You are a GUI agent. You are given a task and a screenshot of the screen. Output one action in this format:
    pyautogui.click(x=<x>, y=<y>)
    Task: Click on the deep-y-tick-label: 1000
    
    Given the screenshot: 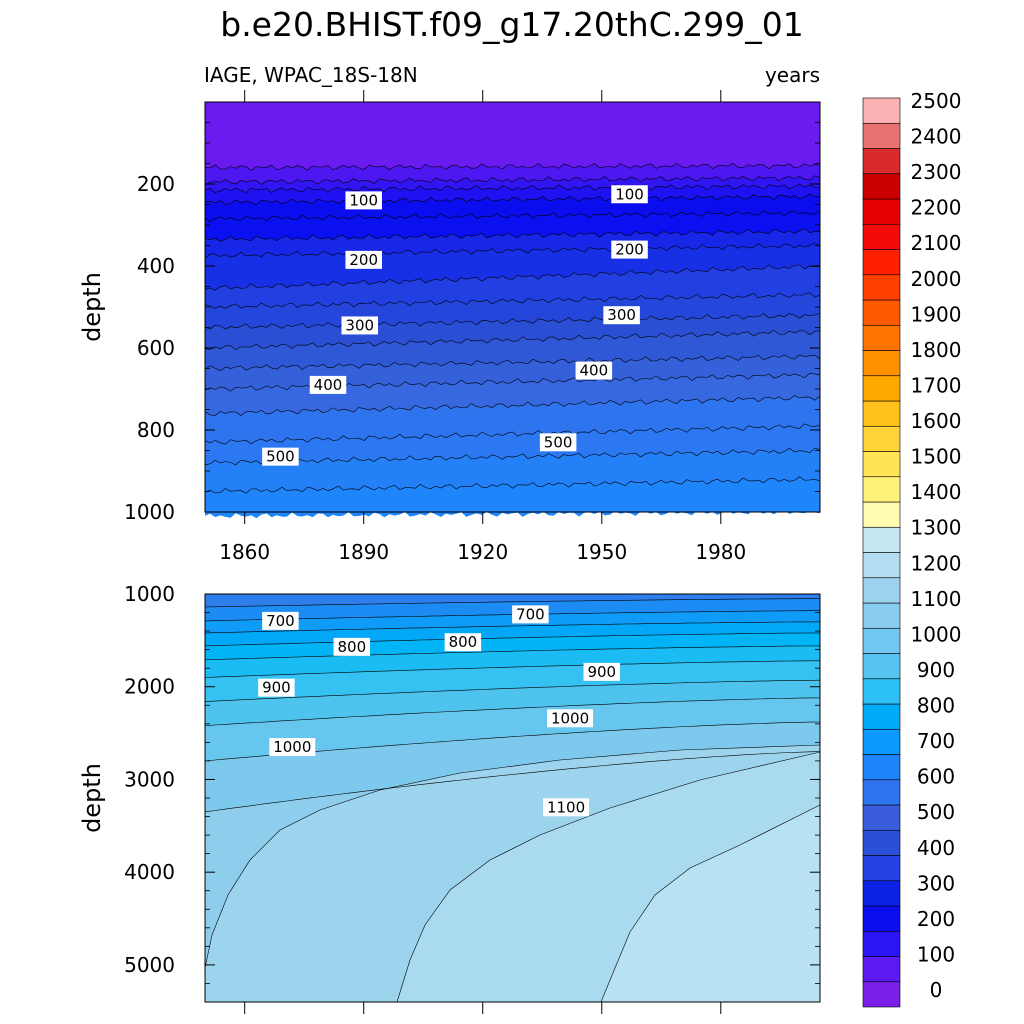 What is the action you would take?
    pyautogui.click(x=149, y=594)
    